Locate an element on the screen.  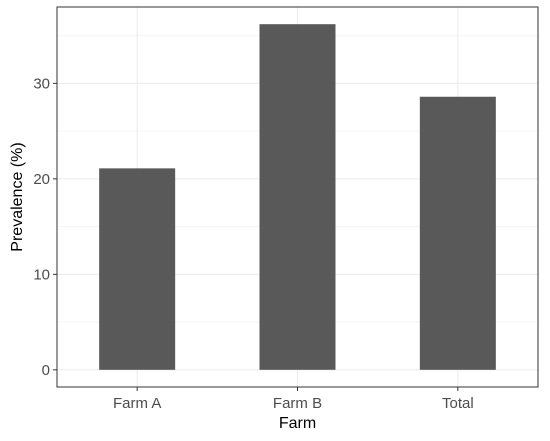
y-tick-label: 30 is located at coordinates (41, 83).